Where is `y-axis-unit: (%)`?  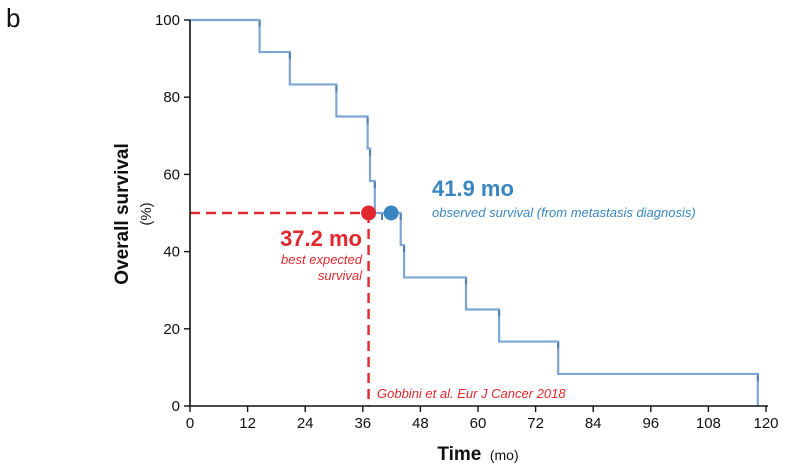
y-axis-unit: (%) is located at coordinates (146, 213).